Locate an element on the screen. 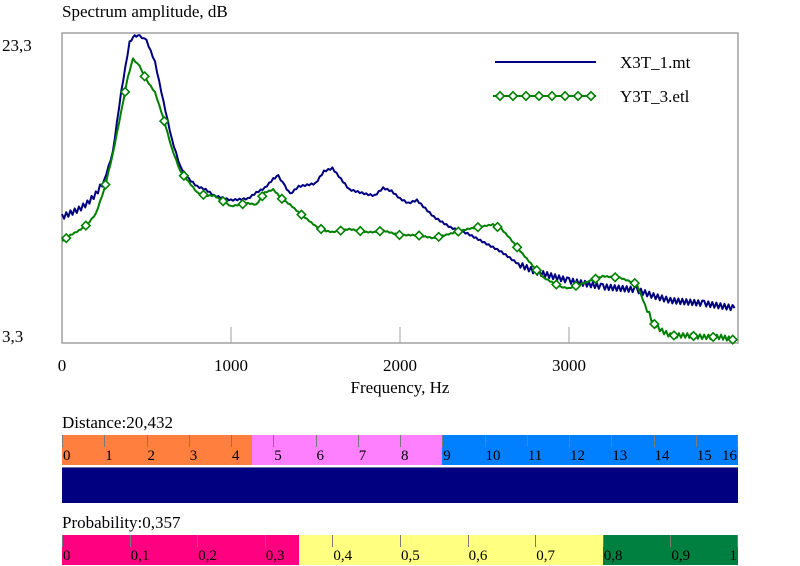 The width and height of the screenshot is (800, 566). probability-scale-tick-label: 0,5 is located at coordinates (410, 556).